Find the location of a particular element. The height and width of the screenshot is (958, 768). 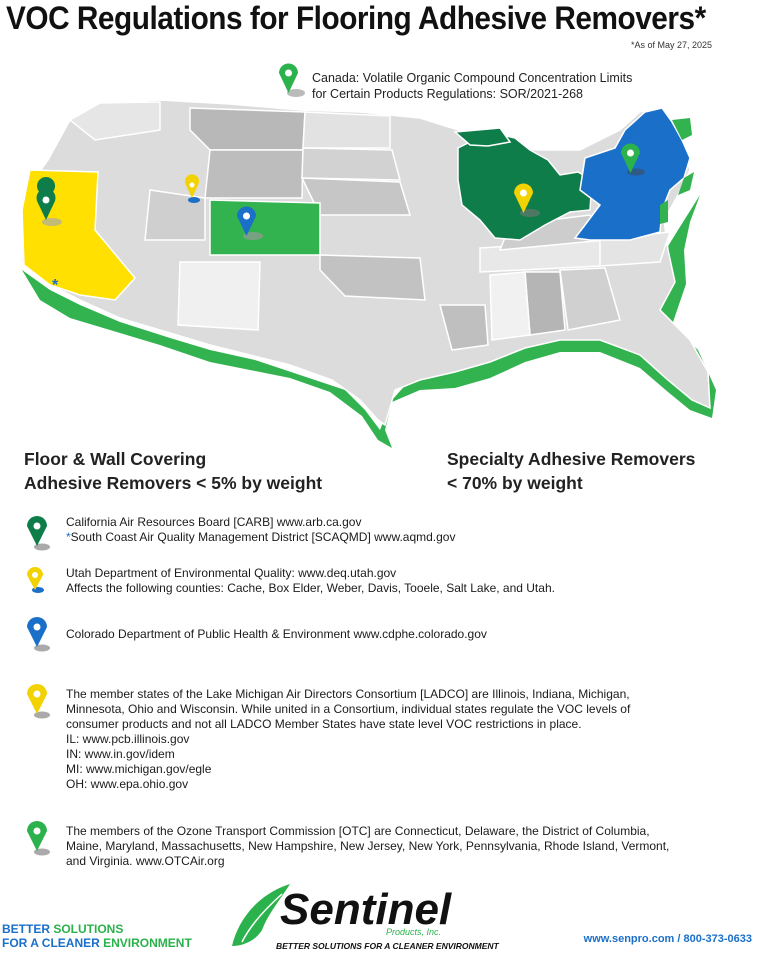

state-oklahoma is located at coordinates (372, 277).